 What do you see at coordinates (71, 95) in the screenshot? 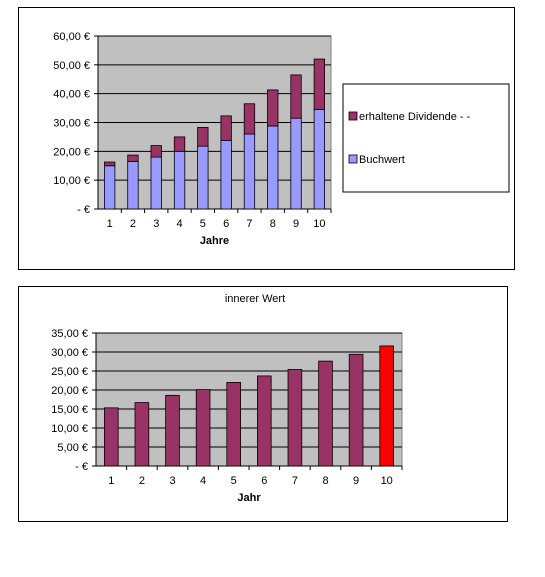
I see `y-tick-label: 40,00 €` at bounding box center [71, 95].